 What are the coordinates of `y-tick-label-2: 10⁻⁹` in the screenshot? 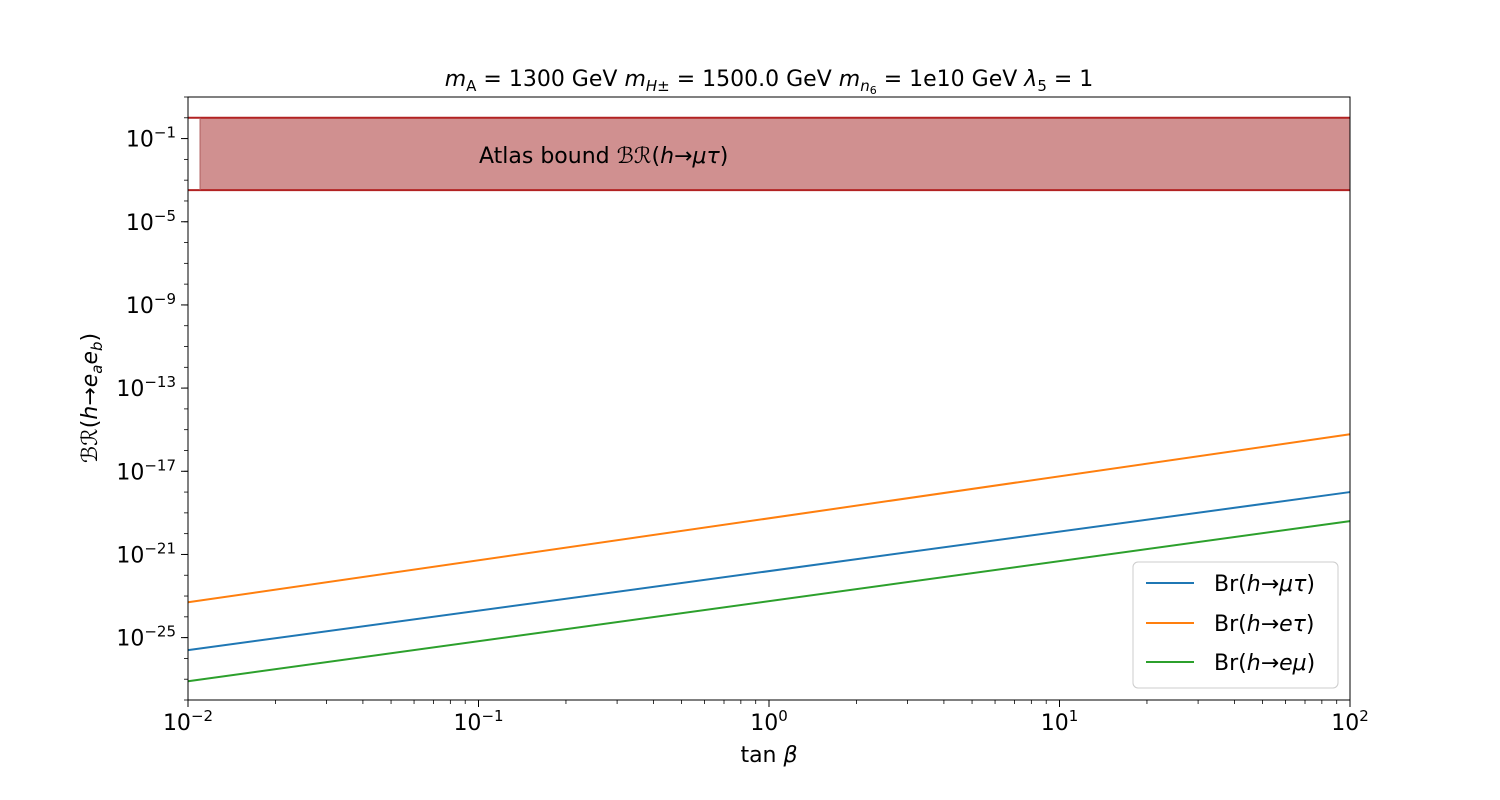 It's located at (151, 304).